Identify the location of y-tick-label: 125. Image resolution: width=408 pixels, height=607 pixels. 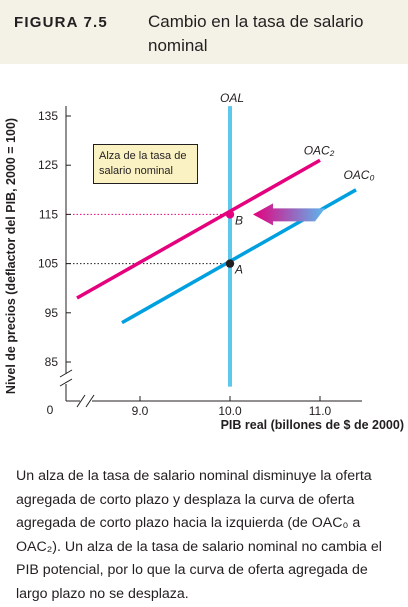
(48, 165).